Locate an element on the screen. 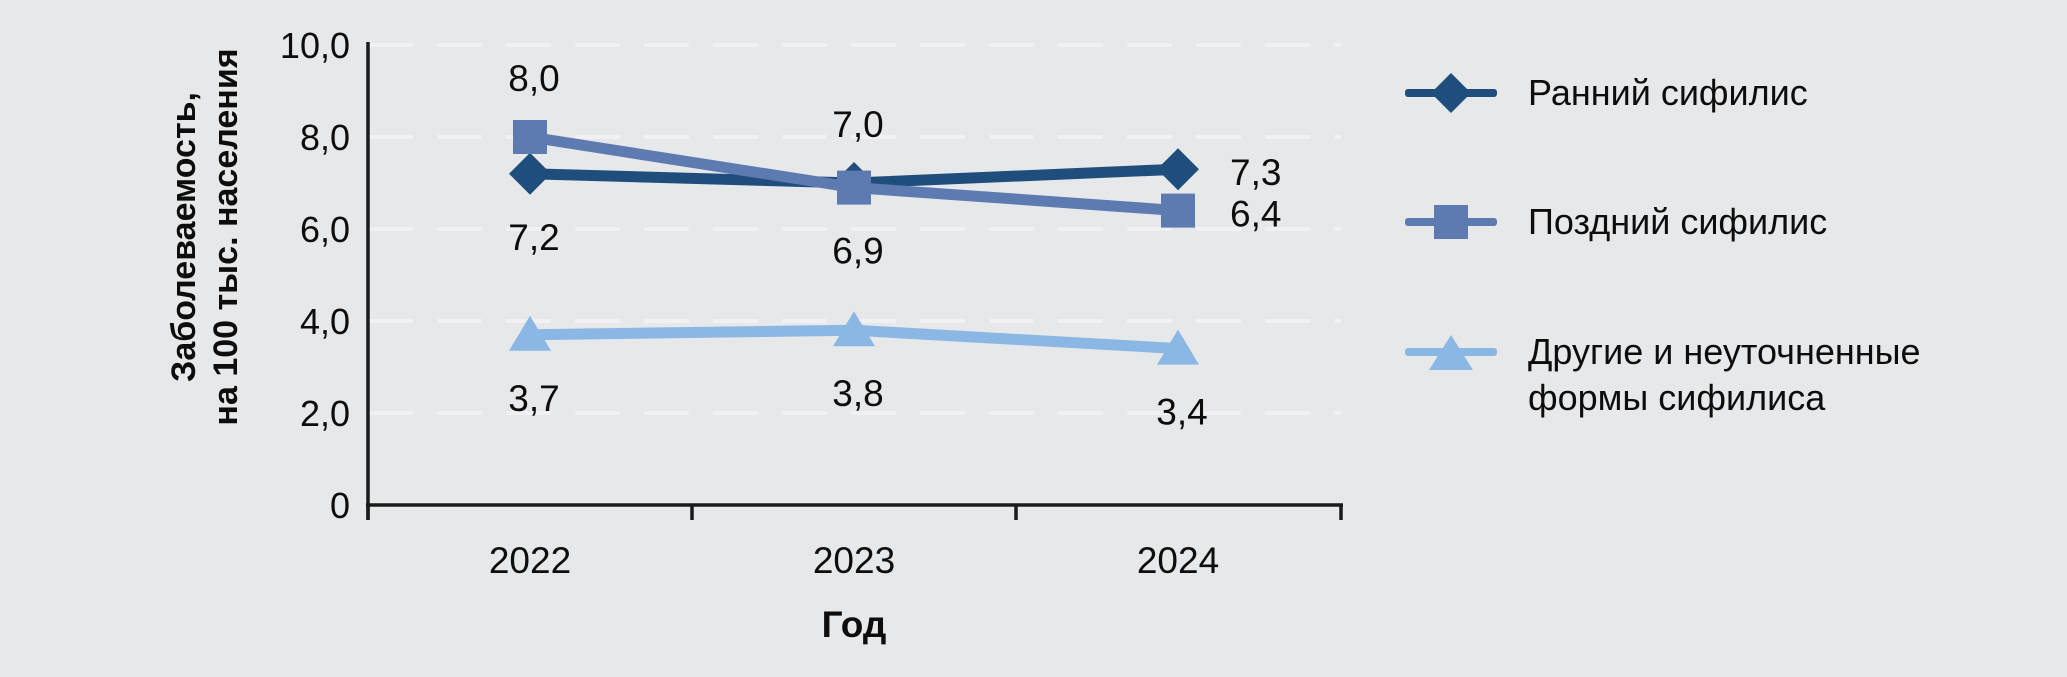 The image size is (2067, 677). x-tick-label-2023: 2023 is located at coordinates (854, 560).